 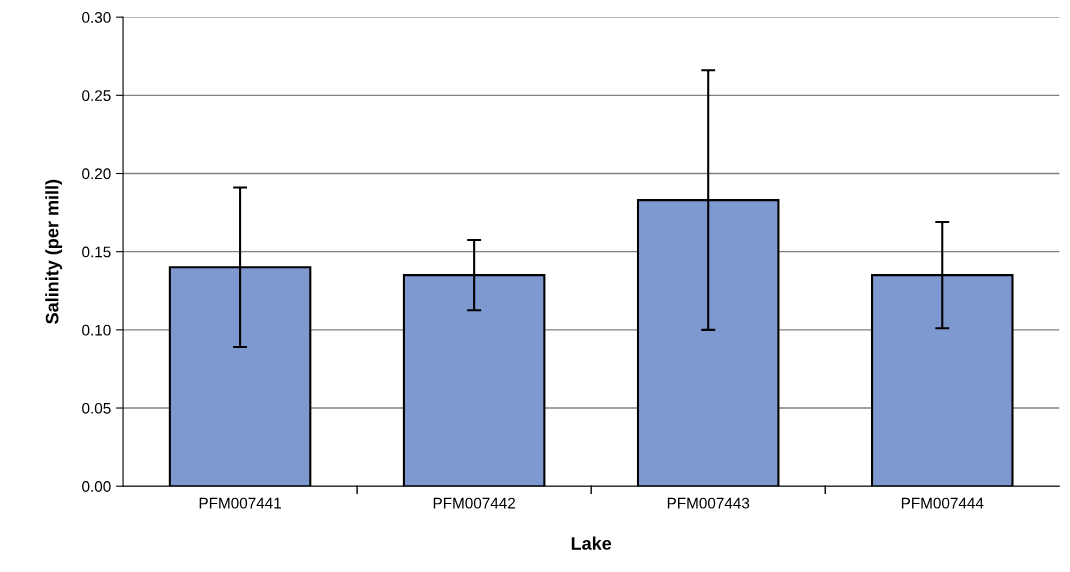 I want to click on x-tick-label: PFM007442, so click(x=474, y=503).